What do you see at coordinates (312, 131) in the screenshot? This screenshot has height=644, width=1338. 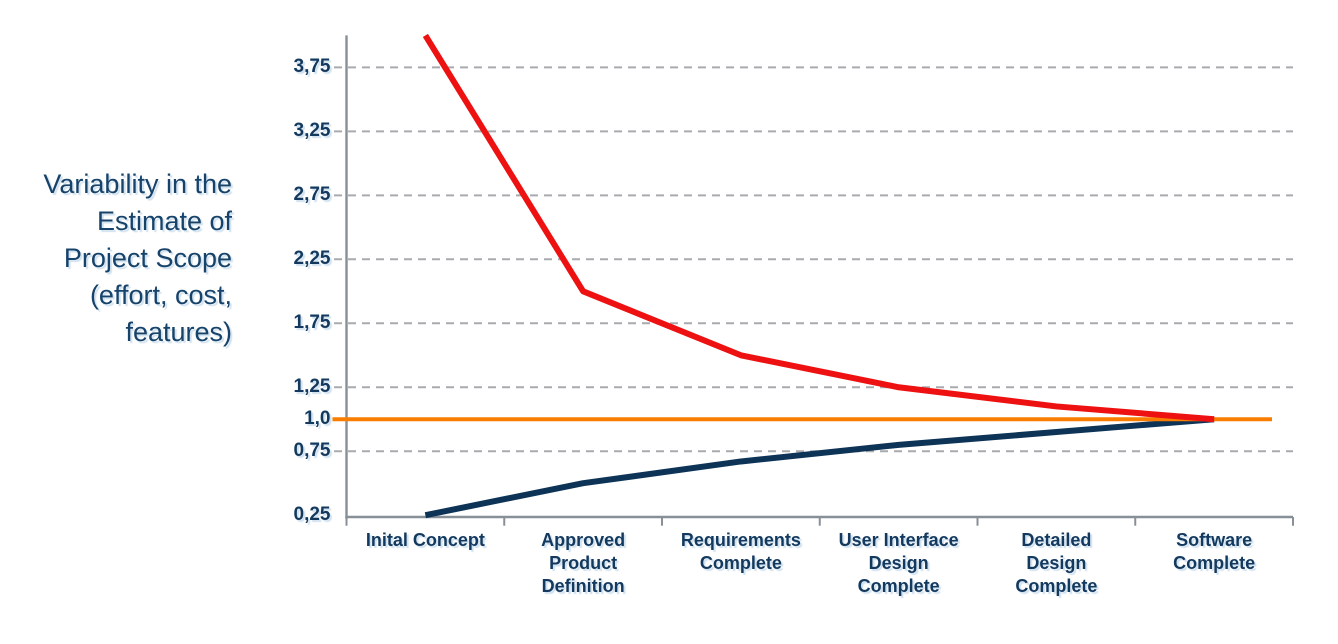 I see `y-tick-label: 3,25` at bounding box center [312, 131].